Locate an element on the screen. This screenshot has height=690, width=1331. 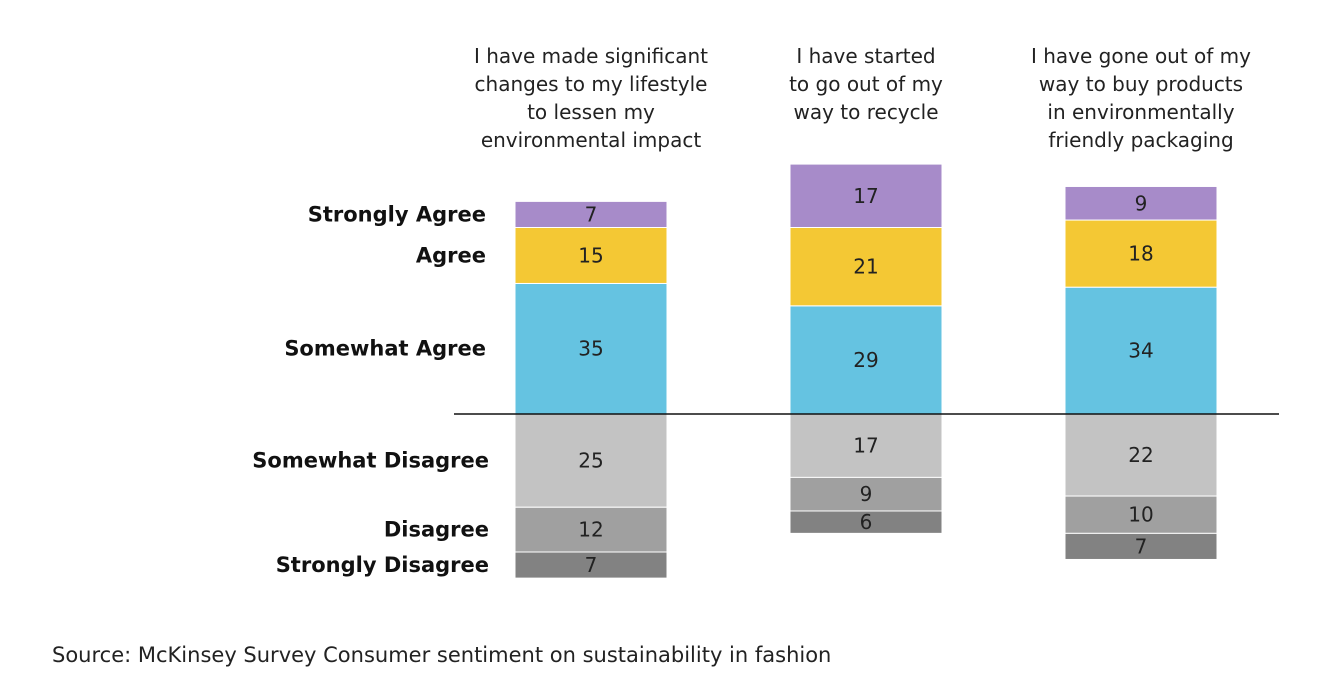
value-label-agree: 15 is located at coordinates (590, 255).